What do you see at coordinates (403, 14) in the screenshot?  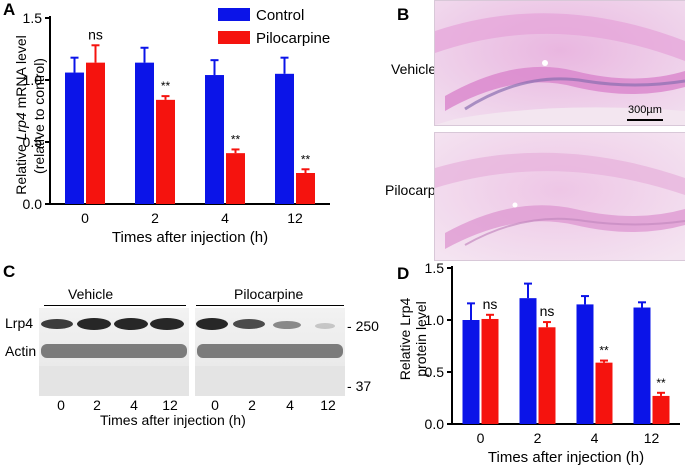 I see `panel-b-letter: B` at bounding box center [403, 14].